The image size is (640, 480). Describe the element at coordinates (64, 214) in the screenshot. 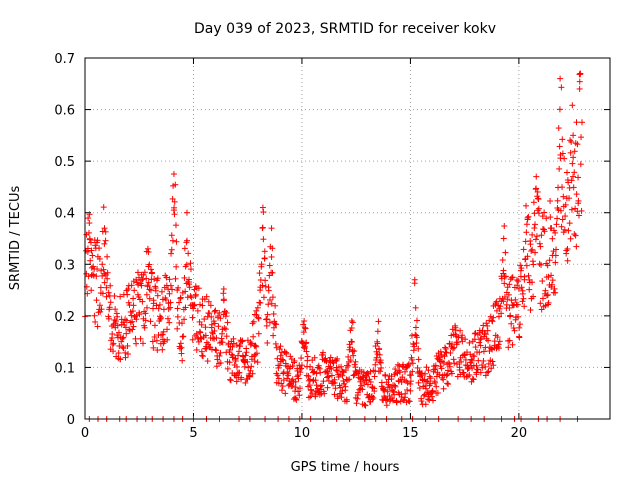

I see `y-tick-label: 0.4` at that location.